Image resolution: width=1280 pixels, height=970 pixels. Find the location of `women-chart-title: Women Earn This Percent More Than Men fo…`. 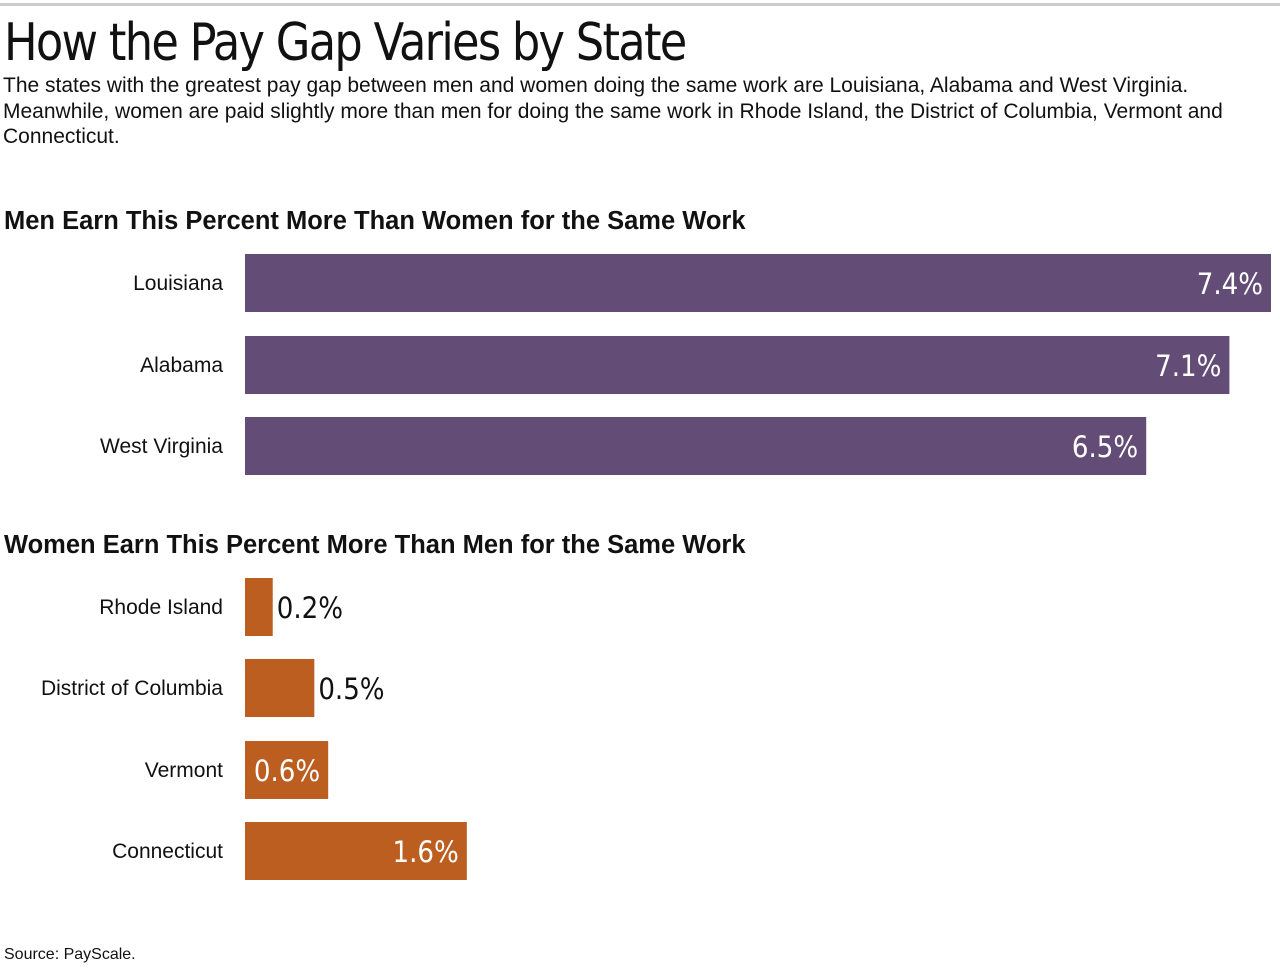

women-chart-title: Women Earn This Percent More Than Men fo… is located at coordinates (375, 545).